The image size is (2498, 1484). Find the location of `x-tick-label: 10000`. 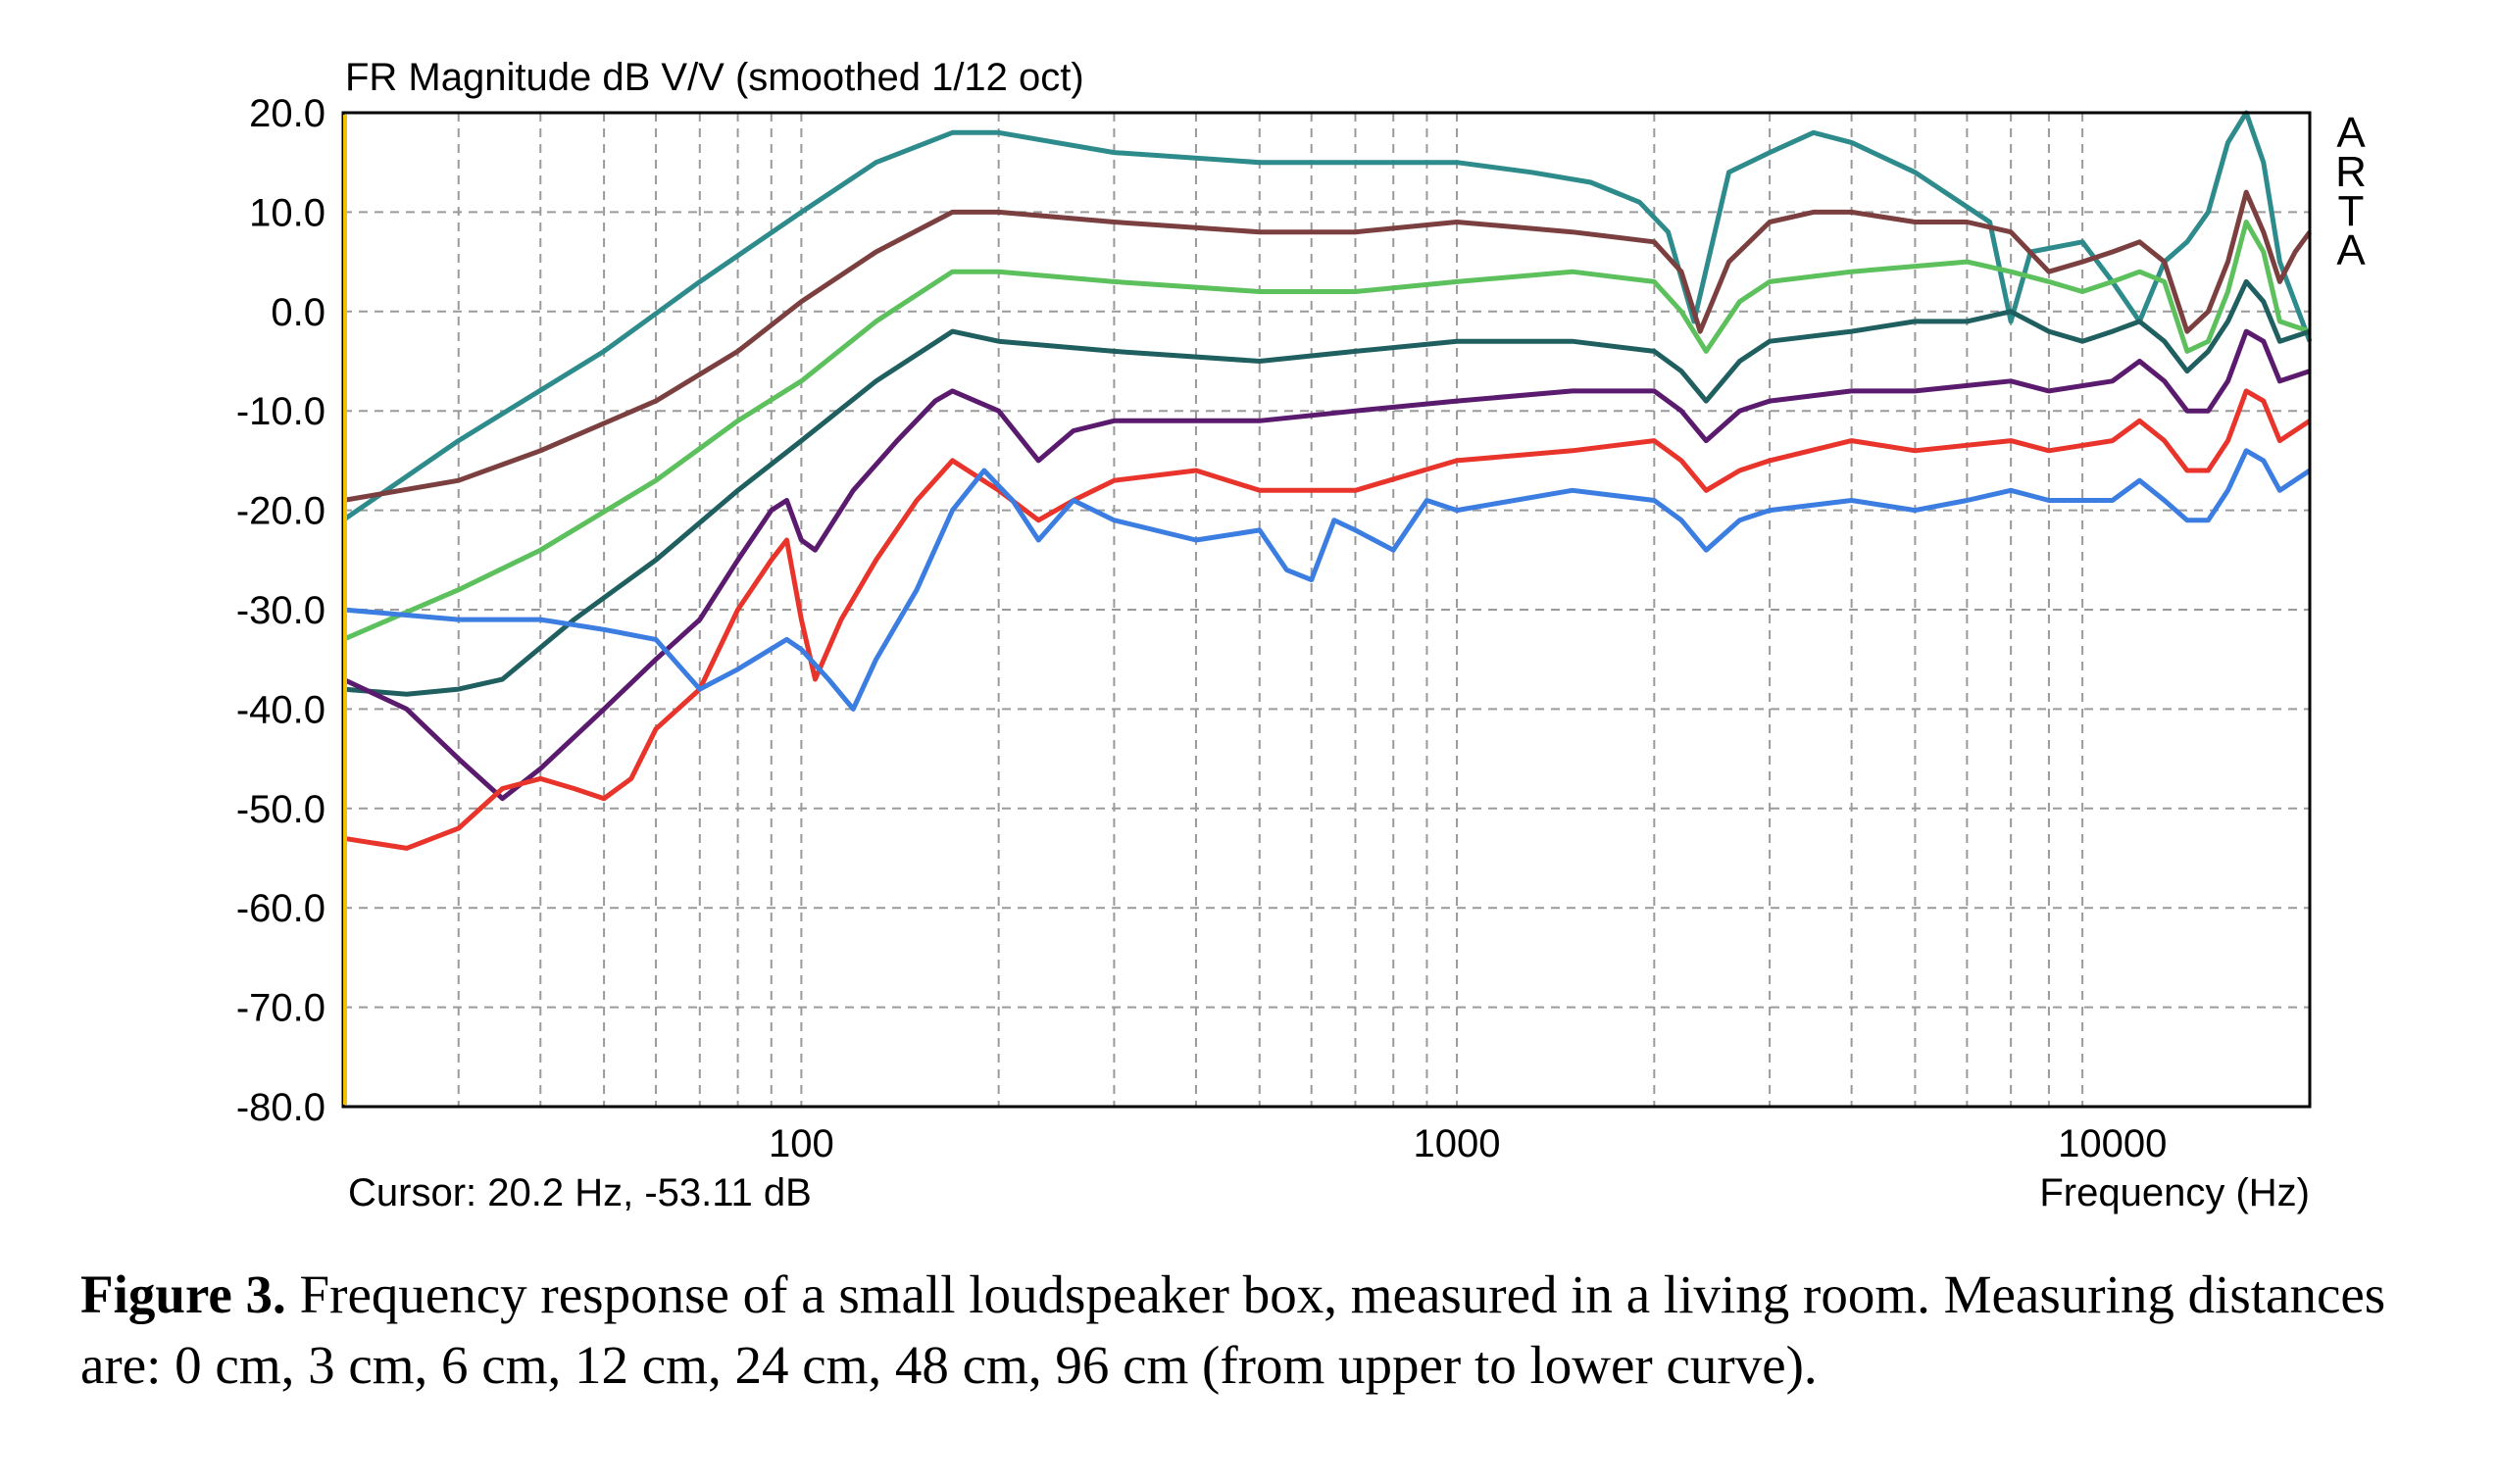

x-tick-label: 10000 is located at coordinates (2112, 1143).